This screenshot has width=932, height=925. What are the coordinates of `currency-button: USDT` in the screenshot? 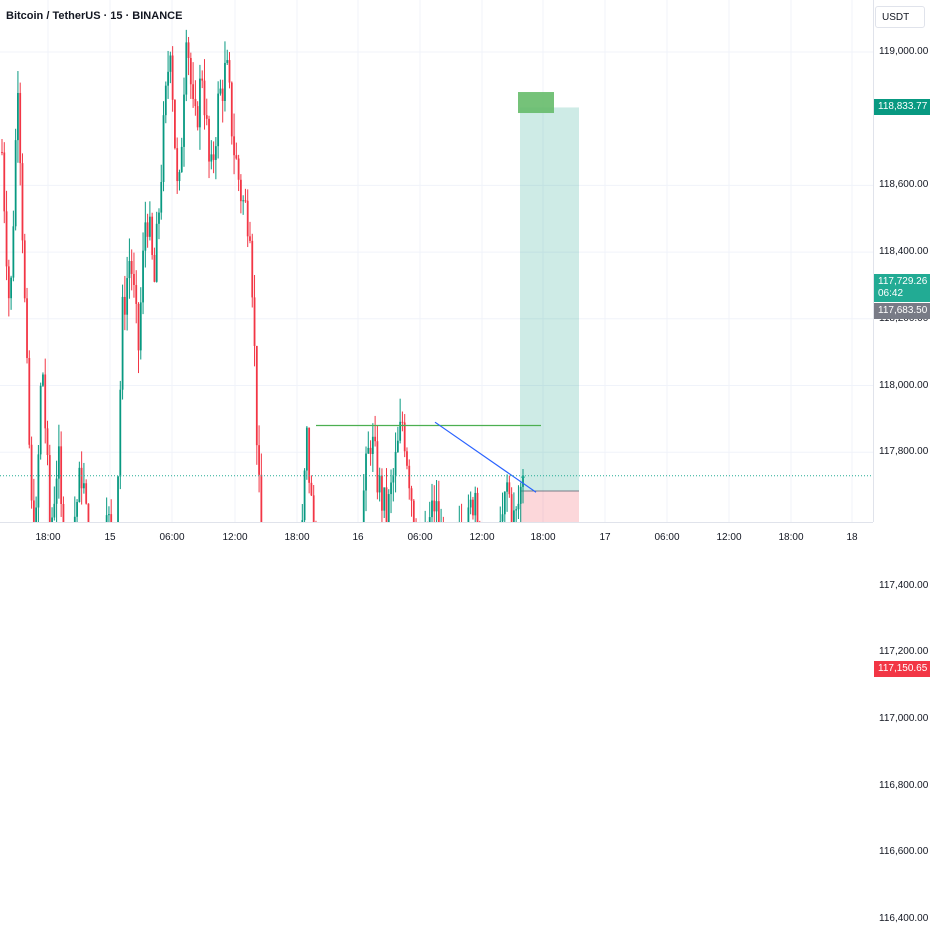 It's located at (900, 17).